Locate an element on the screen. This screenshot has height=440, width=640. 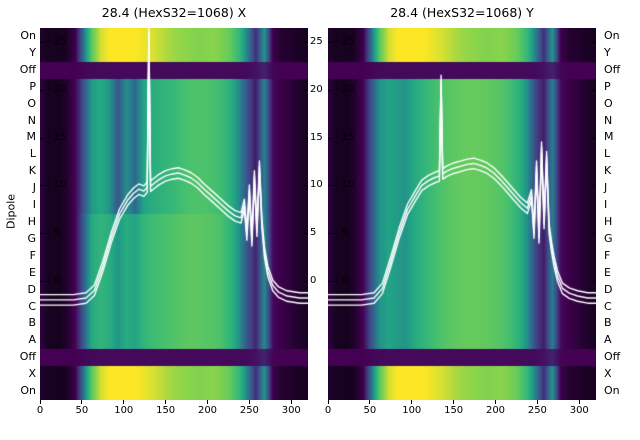
panel-title-y: 28.4 (HexS32=1068) Y is located at coordinates (462, 12).